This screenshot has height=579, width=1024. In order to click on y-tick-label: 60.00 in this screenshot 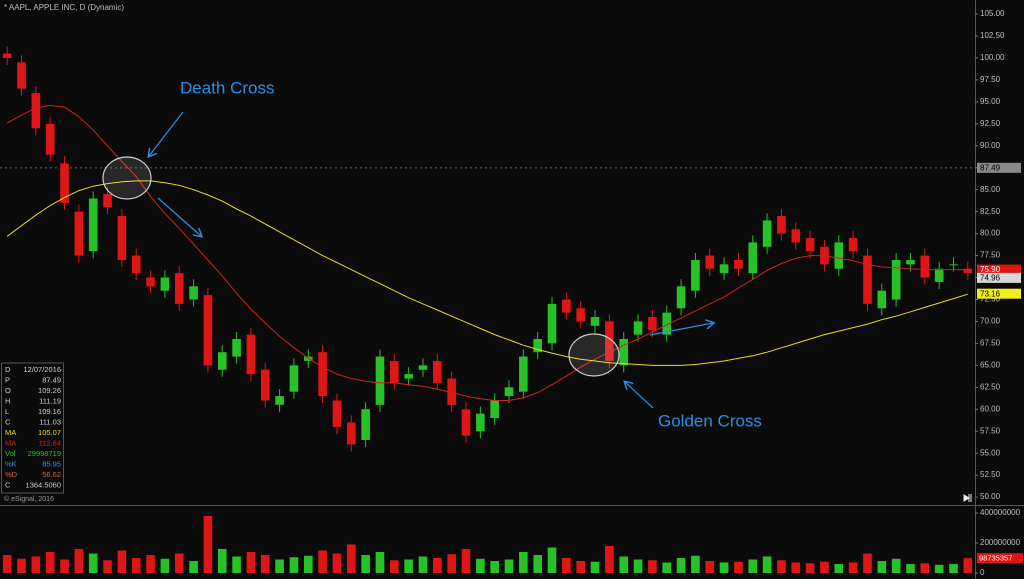, I will do `click(990, 408)`.